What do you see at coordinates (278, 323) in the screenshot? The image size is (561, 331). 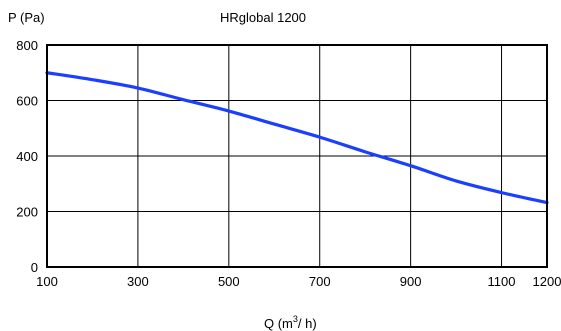 I see `x-axis-label-prefix: Q (m` at bounding box center [278, 323].